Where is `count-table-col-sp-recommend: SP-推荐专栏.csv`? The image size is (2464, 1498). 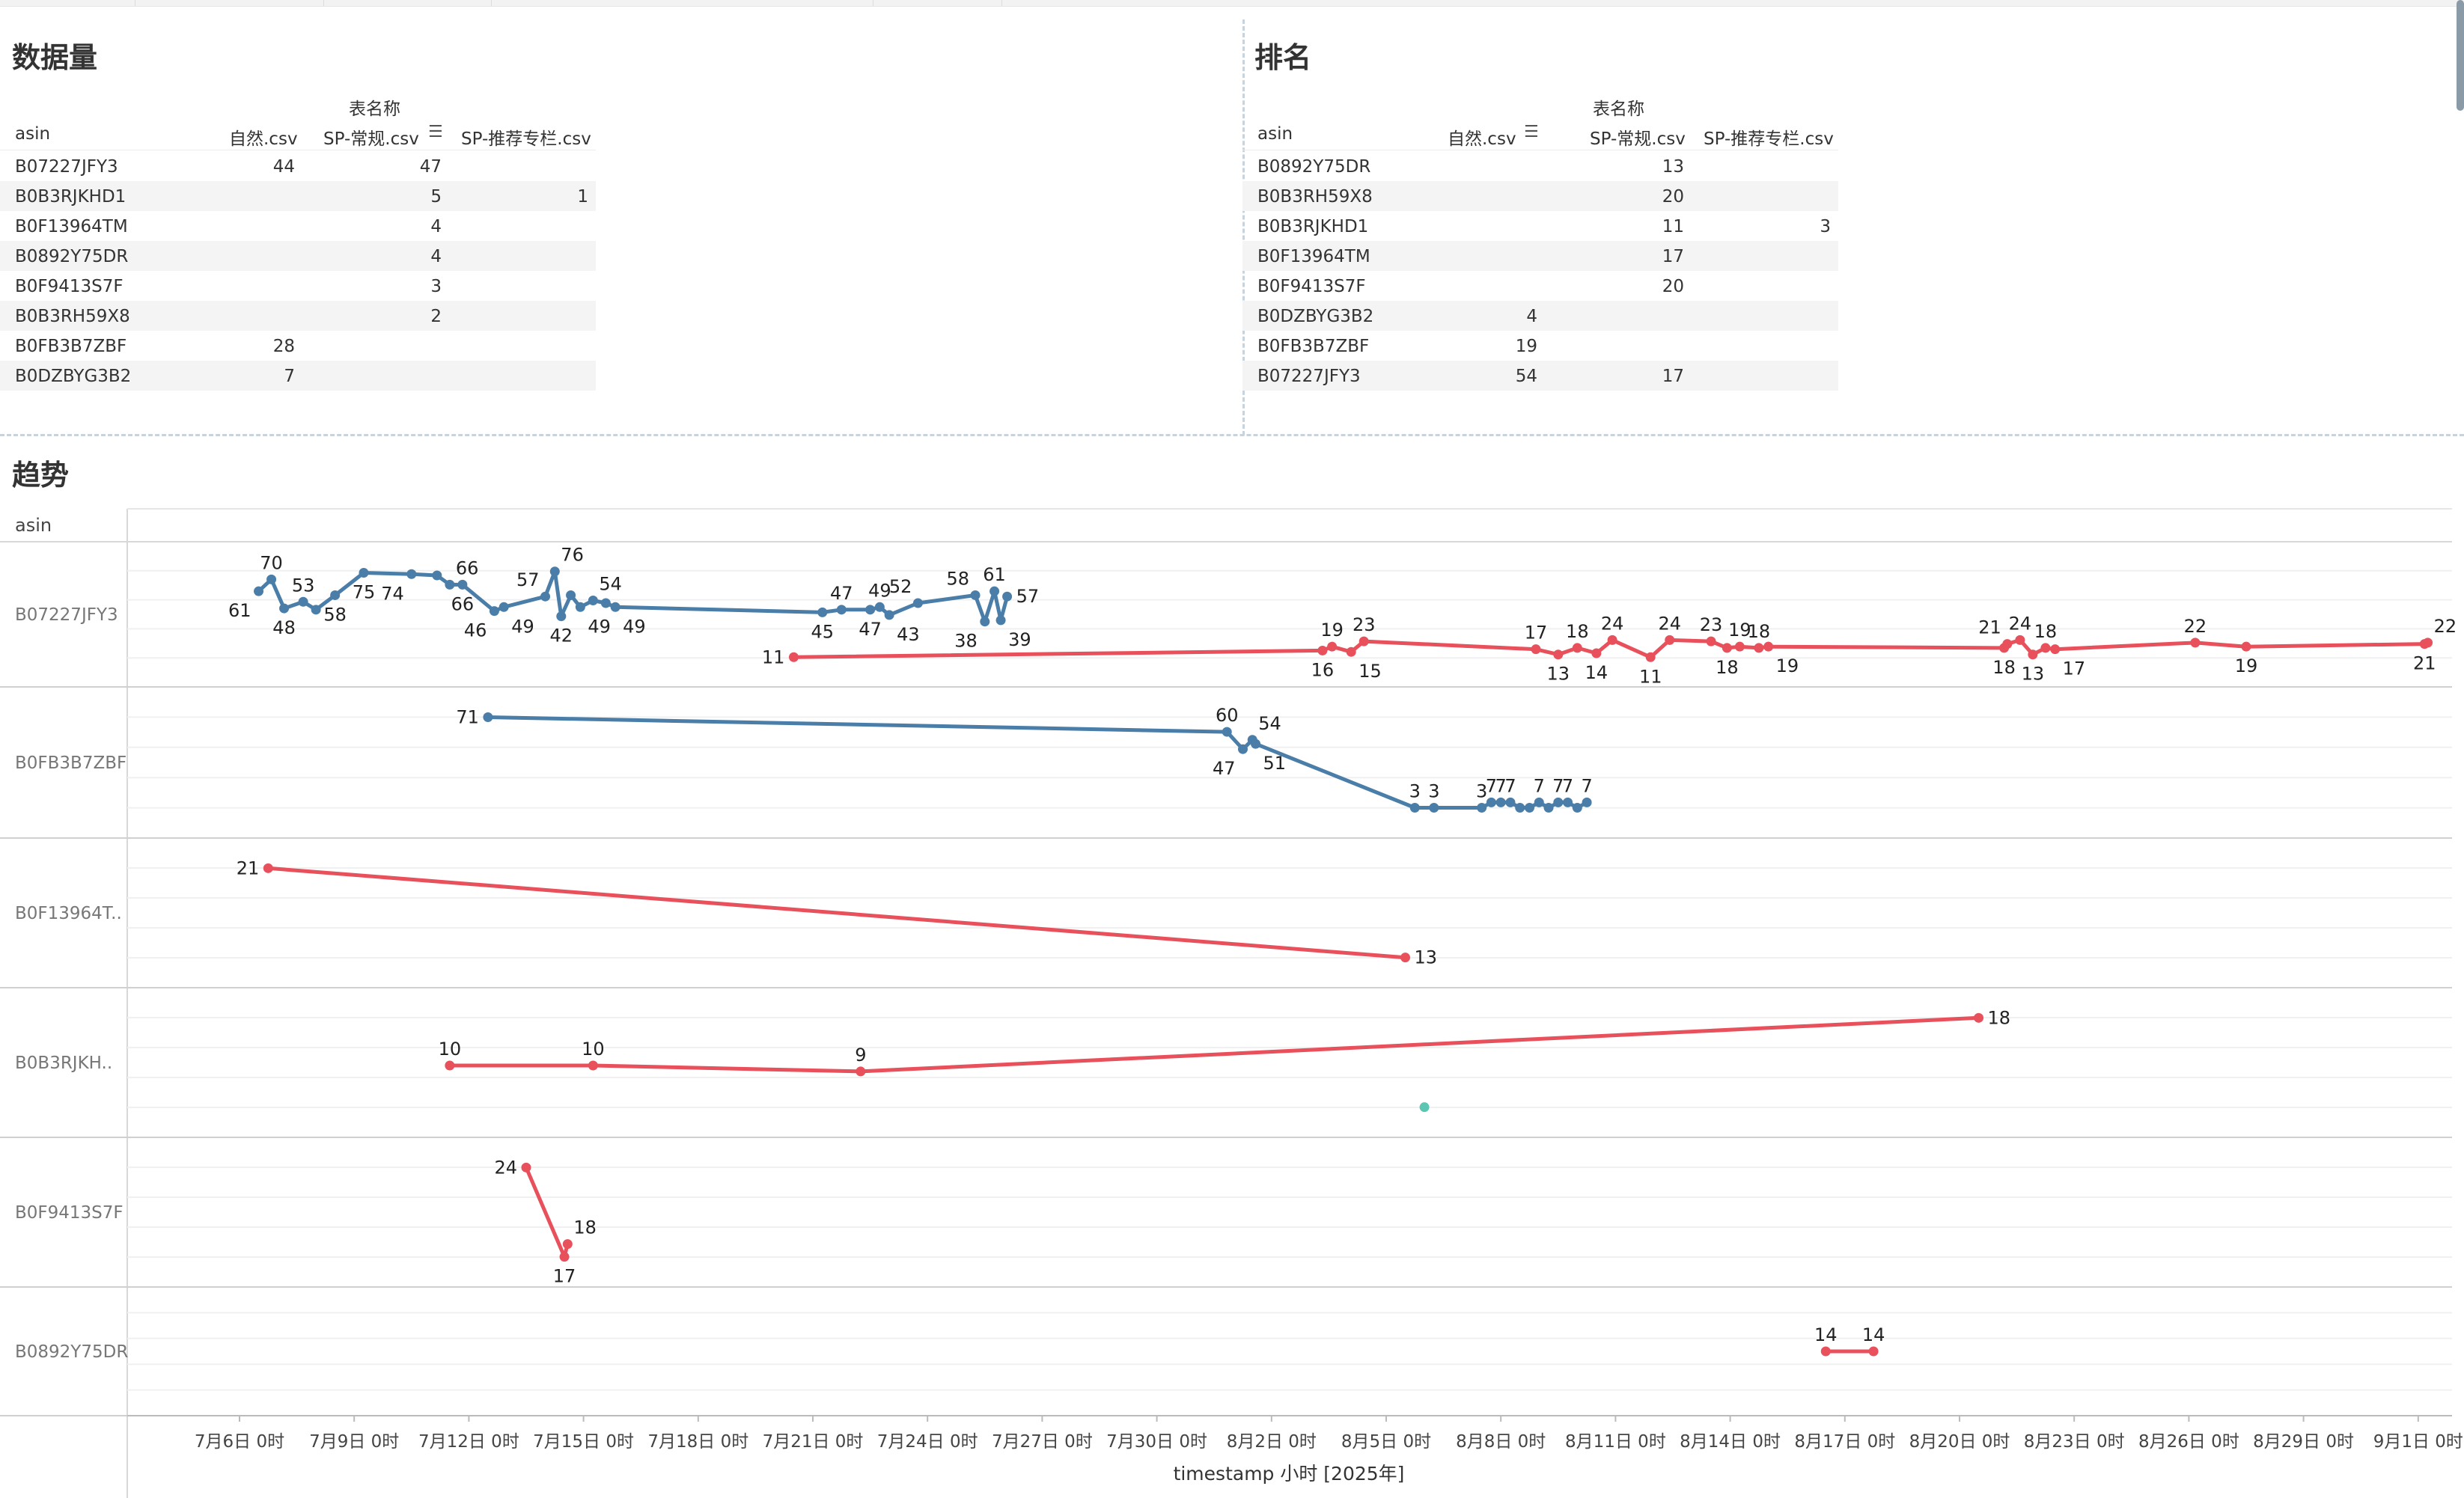
count-table-col-sp-recommend: SP-推荐专栏.csv is located at coordinates (526, 139).